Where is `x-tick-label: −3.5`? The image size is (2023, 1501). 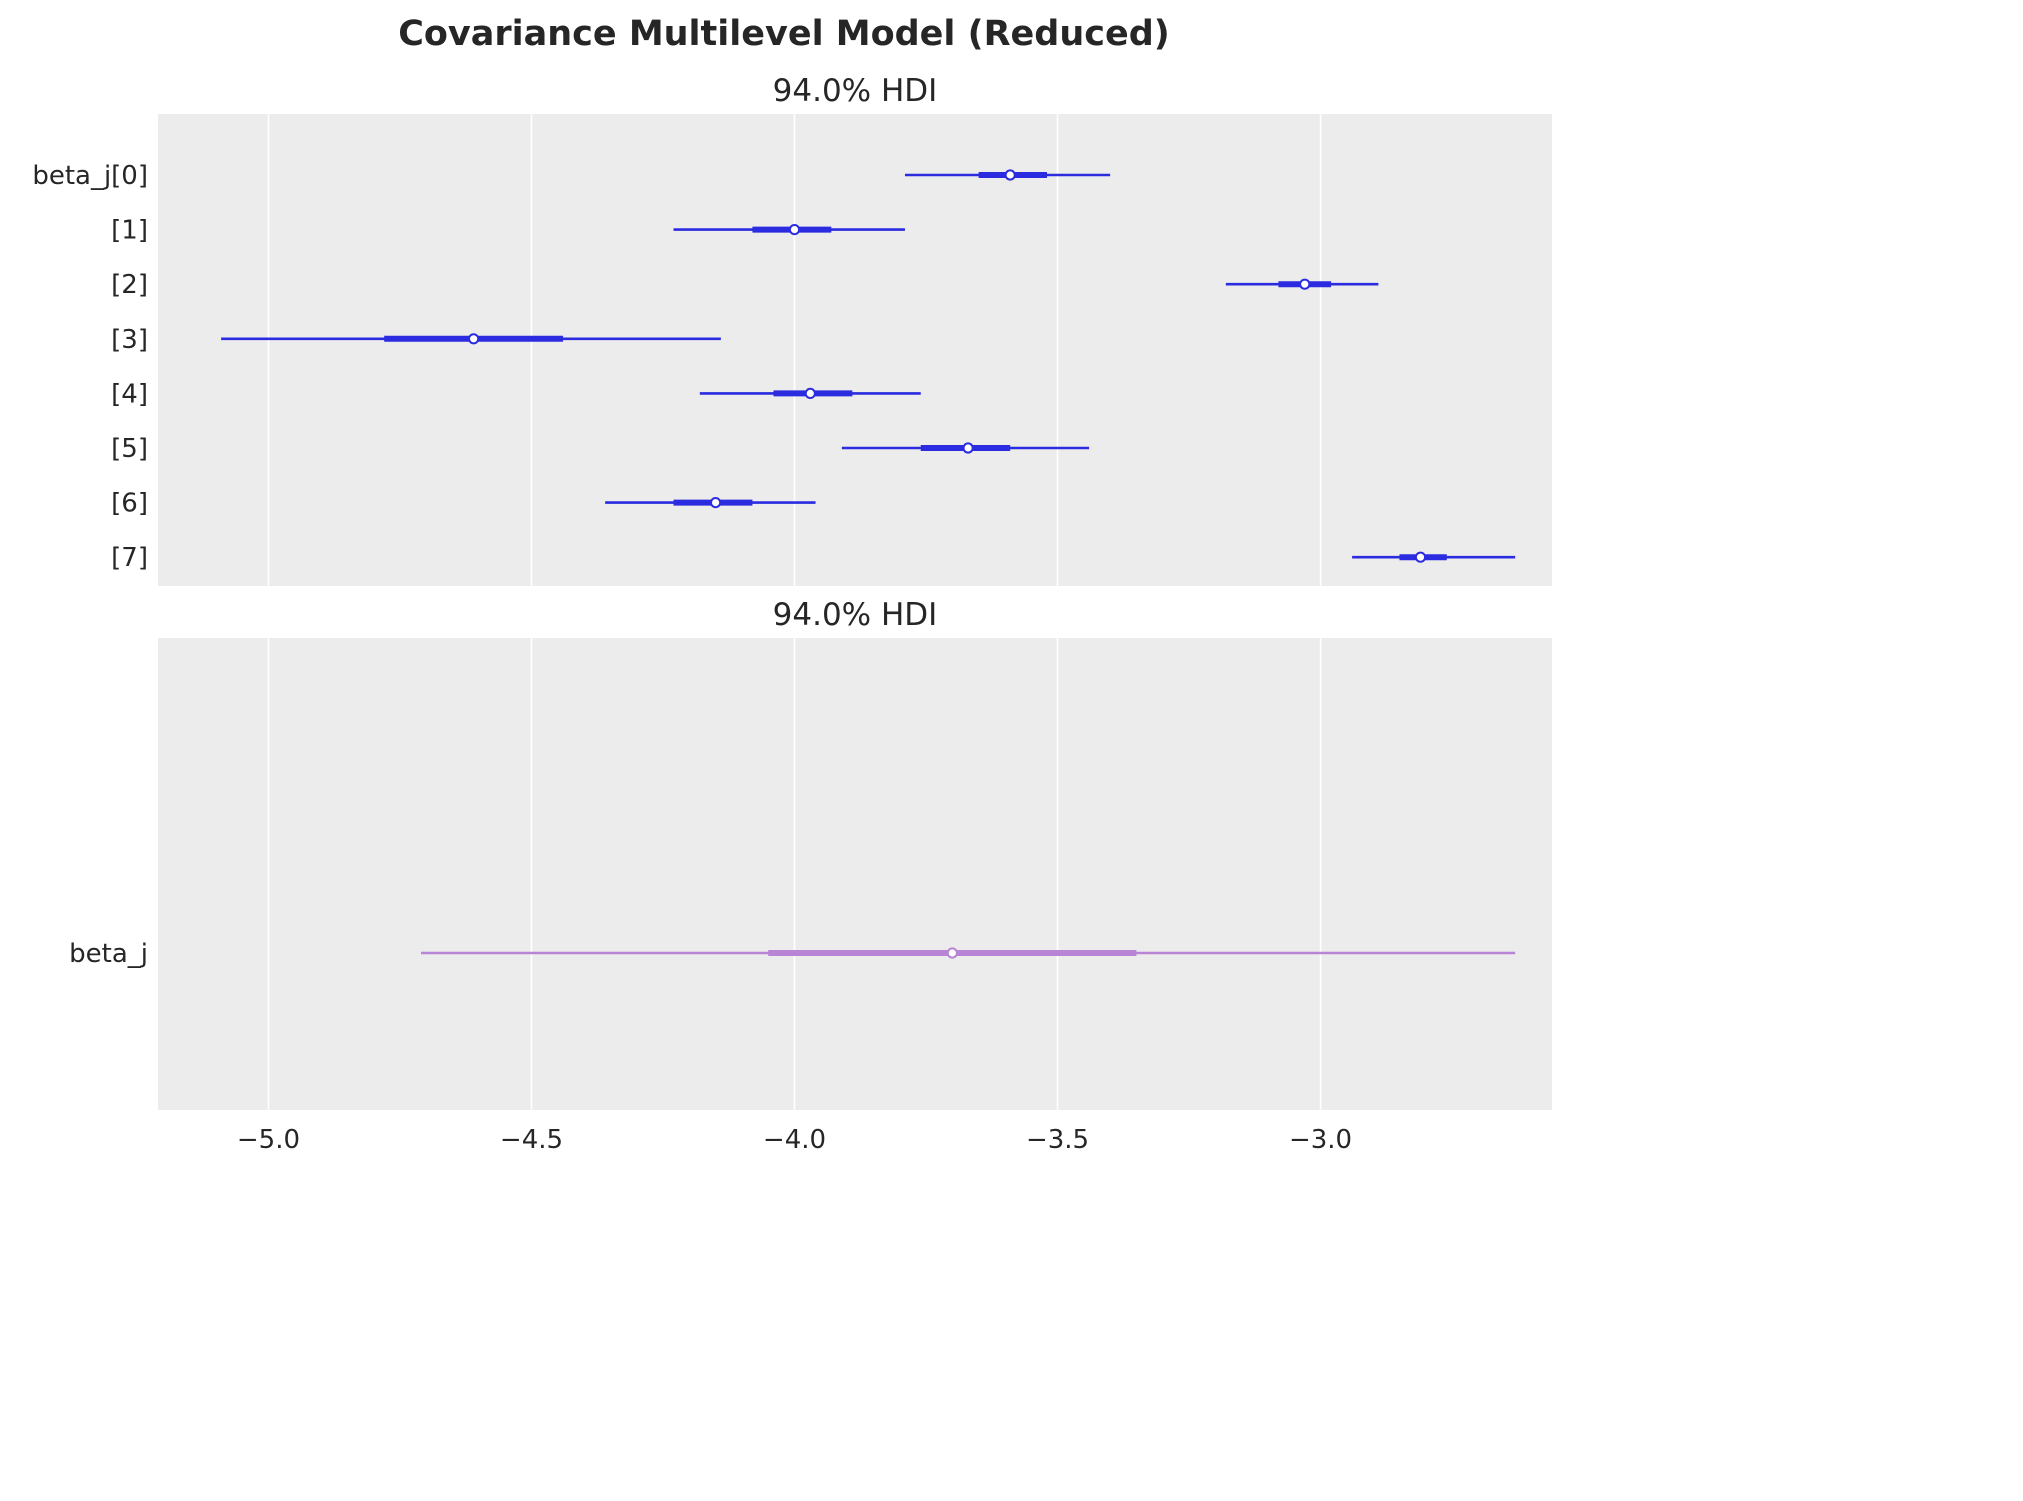 x-tick-label: −3.5 is located at coordinates (1057, 1140).